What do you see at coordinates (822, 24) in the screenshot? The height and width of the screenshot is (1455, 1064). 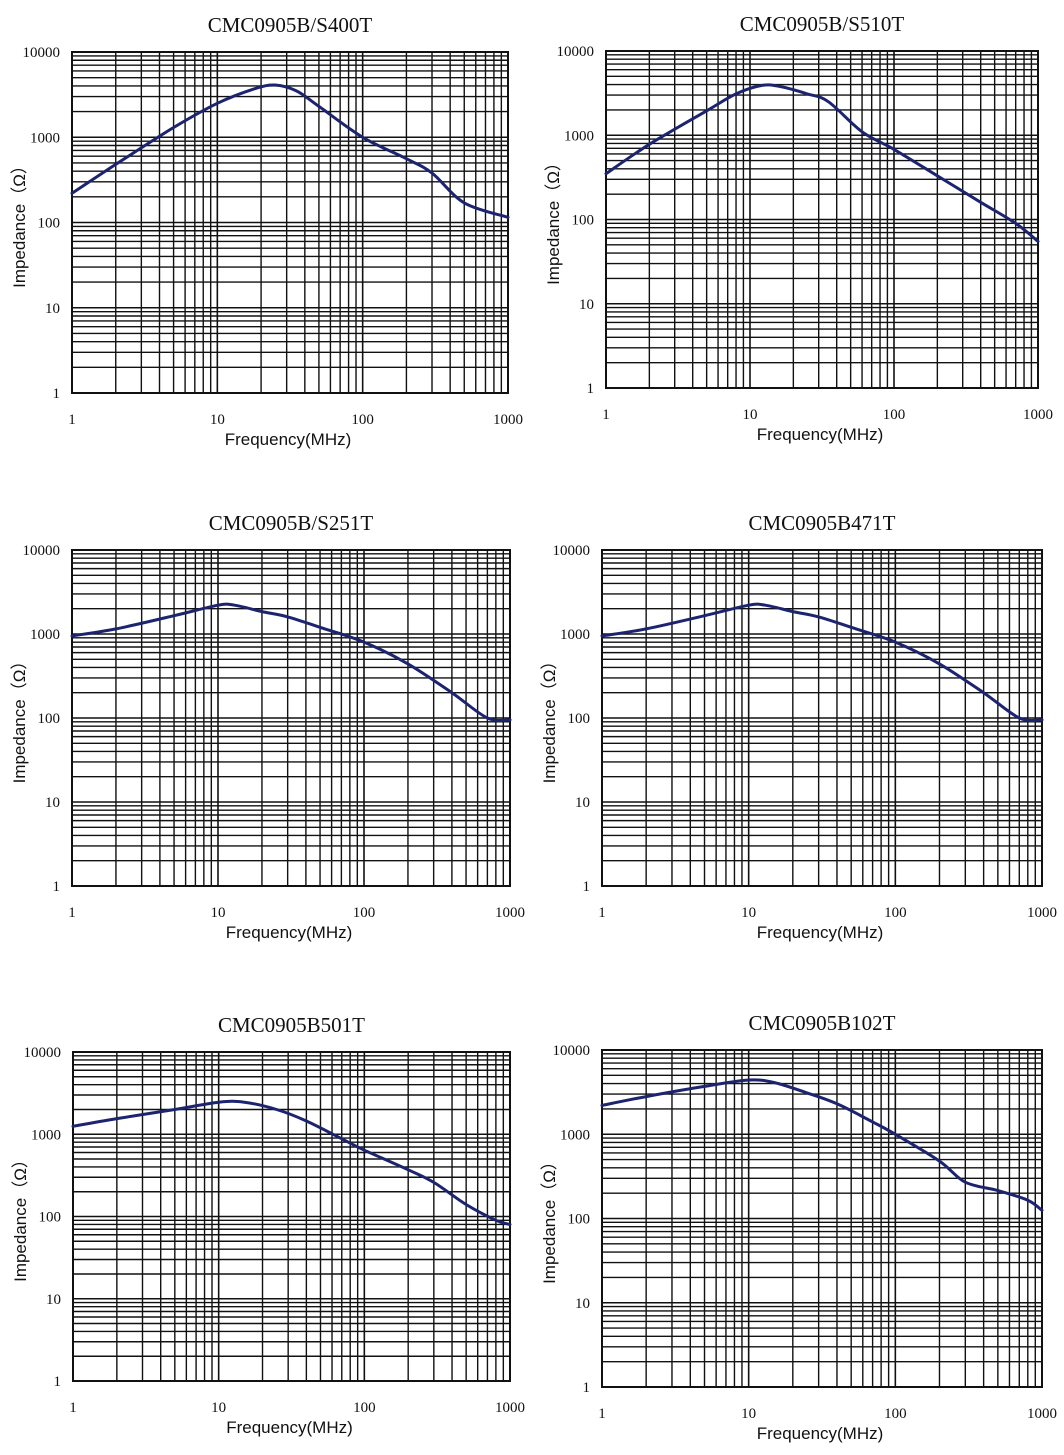 I see `chart-title: CMC0905B/S510T` at bounding box center [822, 24].